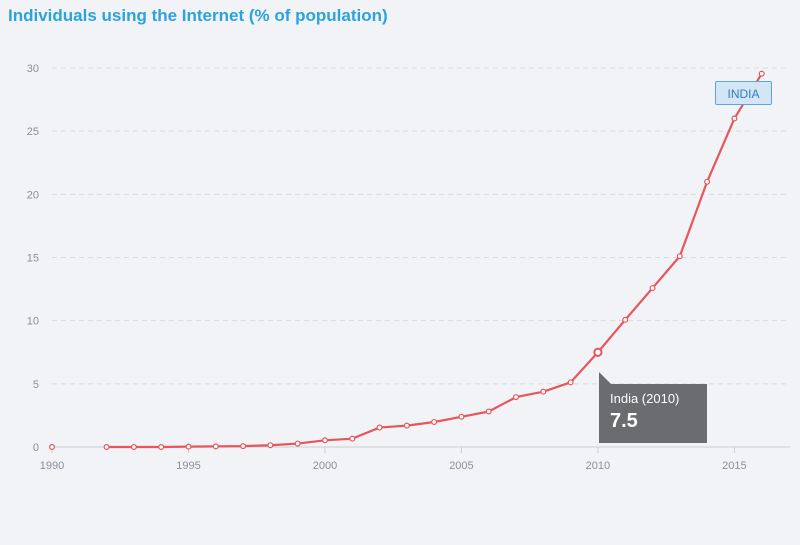  I want to click on y-tick-label: 30, so click(33, 69).